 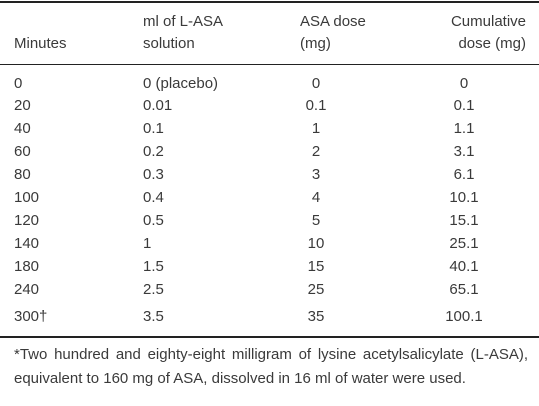 I want to click on cell: 4, so click(x=316, y=197).